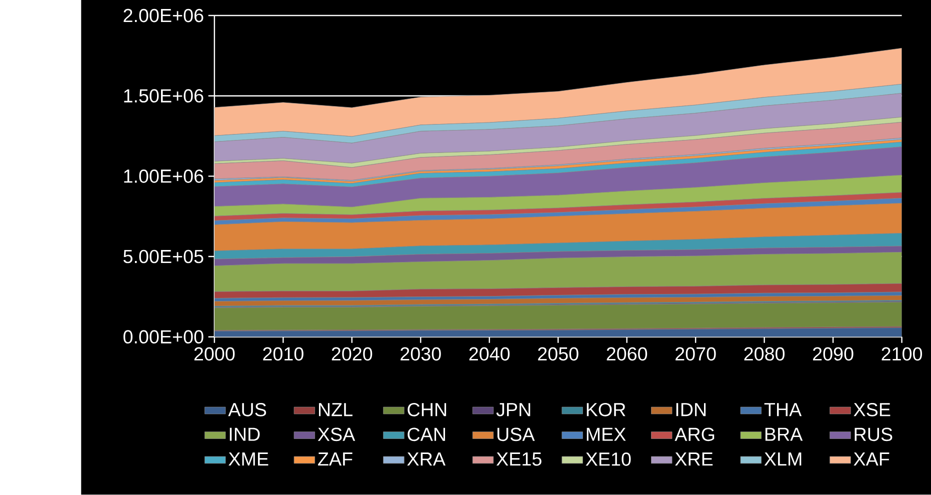  I want to click on legend-label: RUS, so click(873, 435).